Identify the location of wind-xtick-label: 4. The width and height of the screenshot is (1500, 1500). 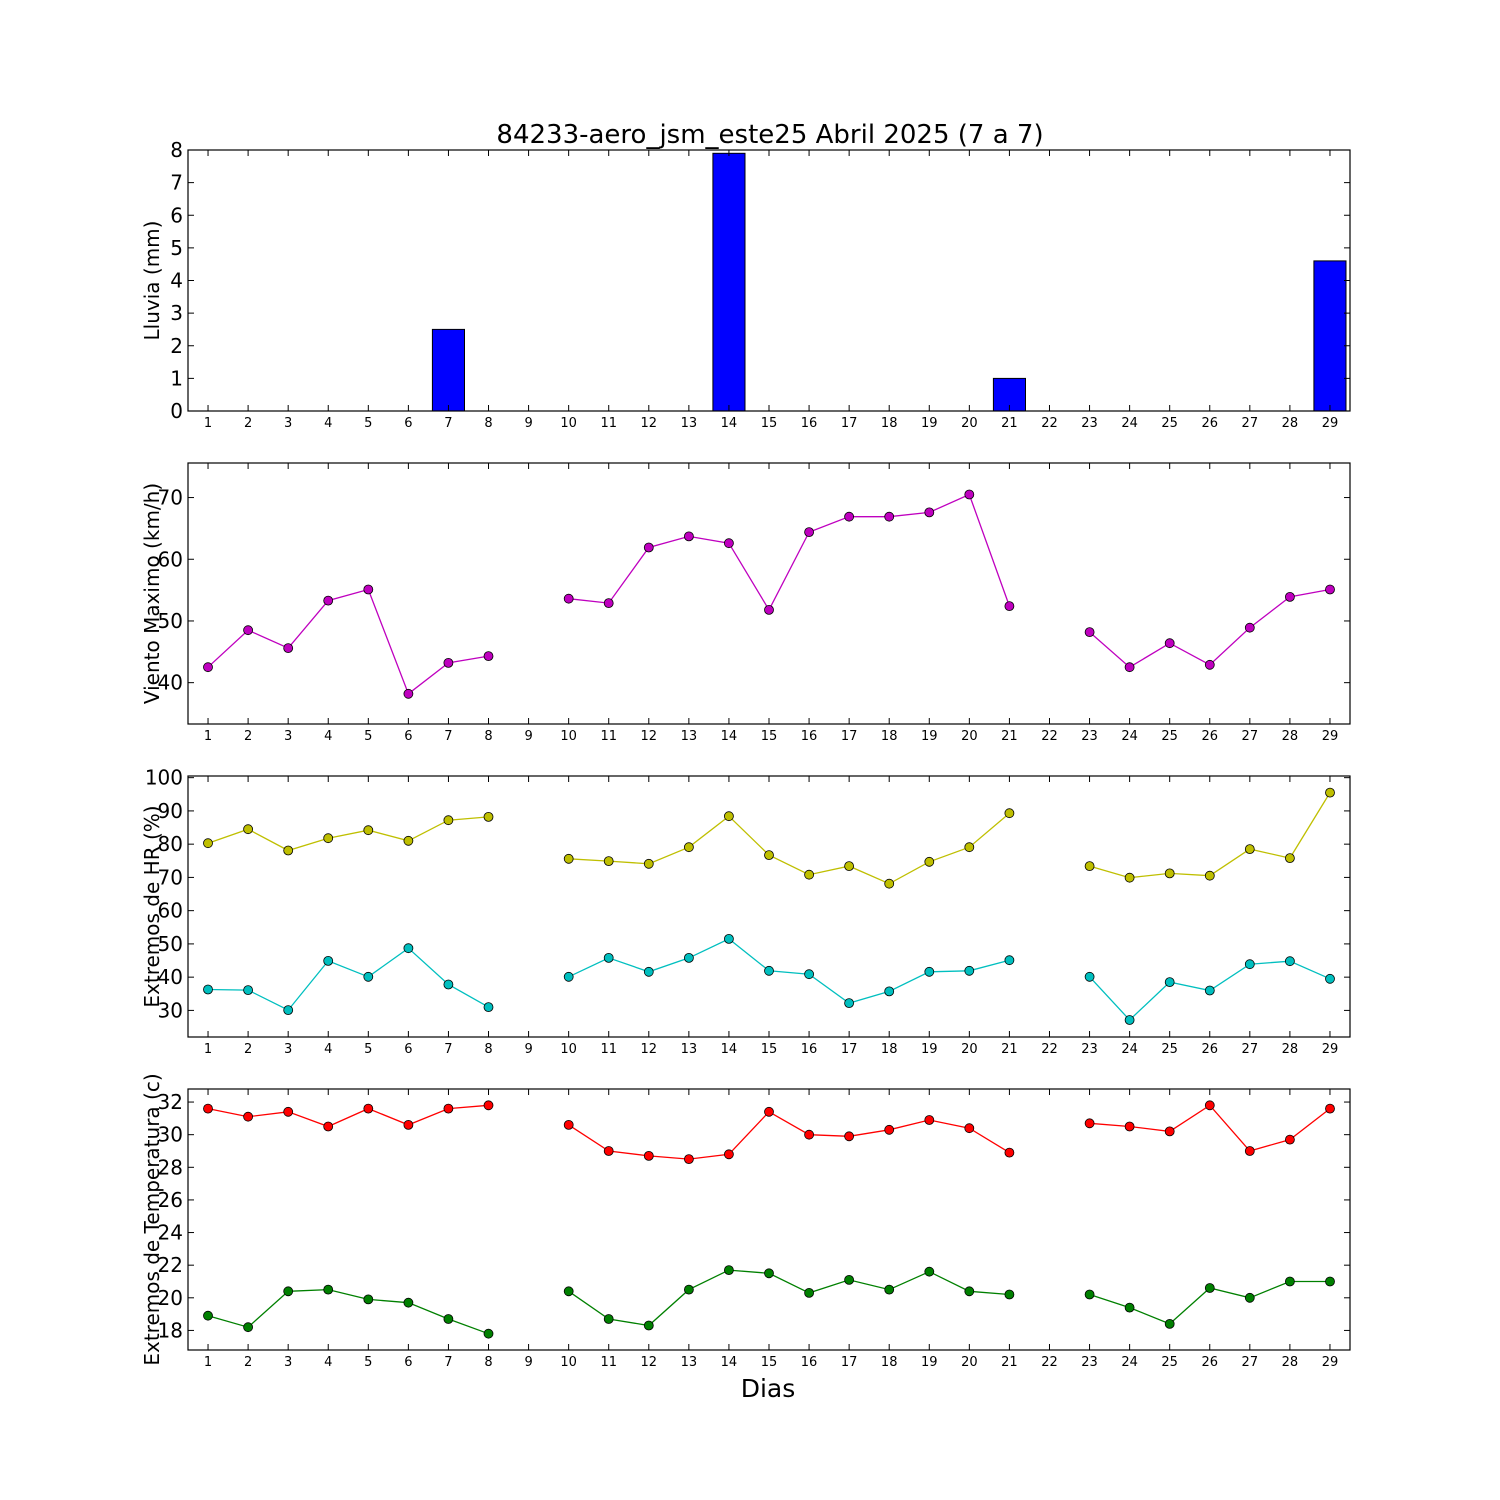
(328, 736).